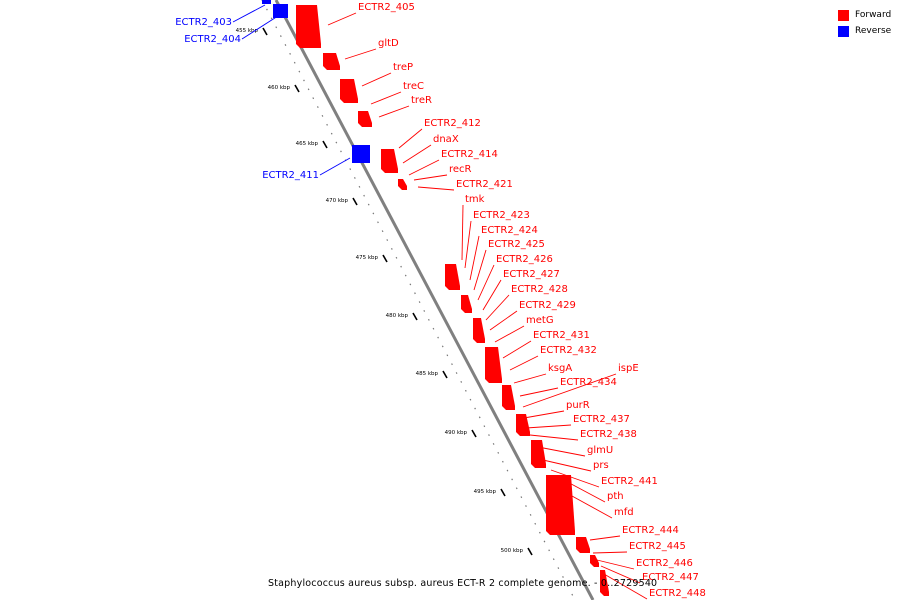  I want to click on gene-label-ectr2-434: ECTR2_434, so click(588, 382).